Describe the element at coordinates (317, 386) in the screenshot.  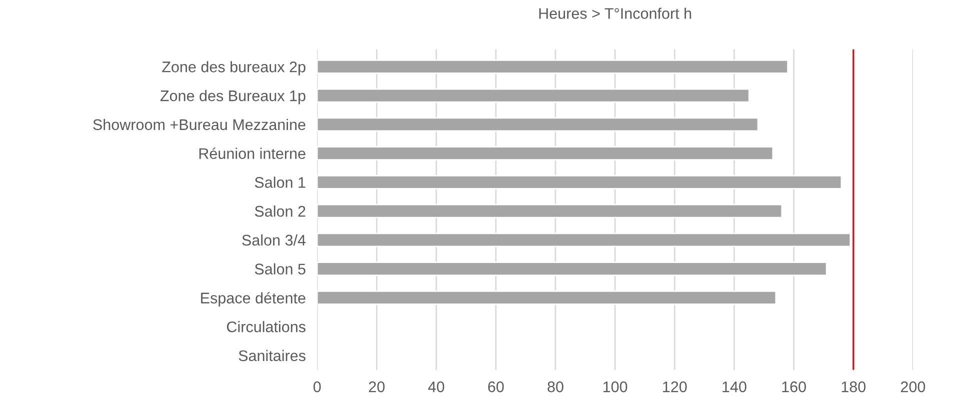
I see `x-tick-label: 0` at that location.